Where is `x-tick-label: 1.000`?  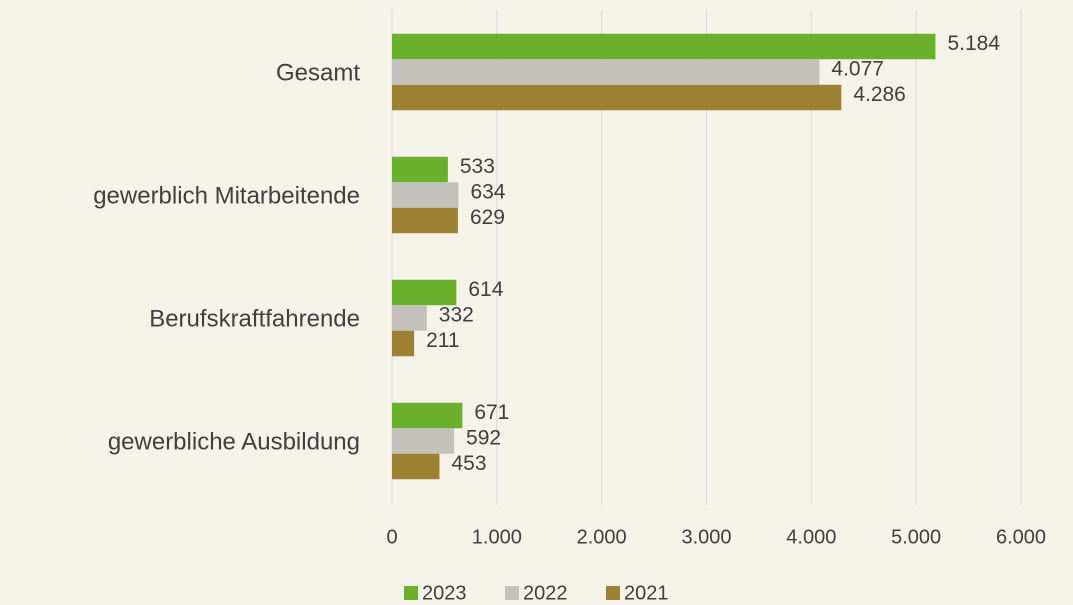
x-tick-label: 1.000 is located at coordinates (497, 537).